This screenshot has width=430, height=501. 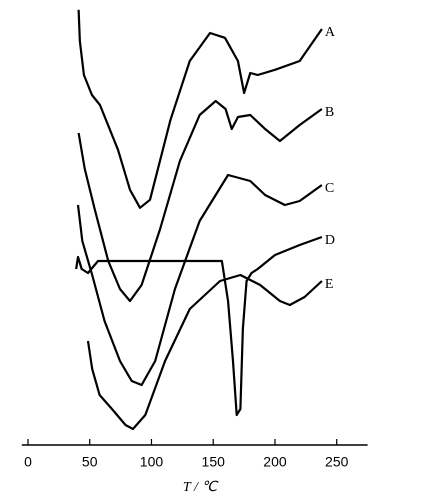 I want to click on curve-label: E, so click(x=329, y=284).